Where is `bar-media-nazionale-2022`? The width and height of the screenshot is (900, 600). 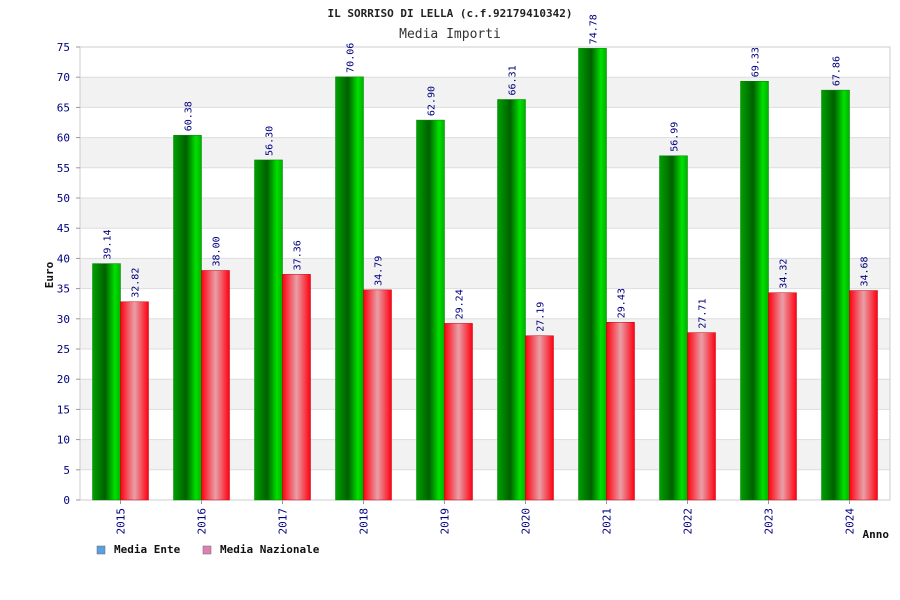 bar-media-nazionale-2022 is located at coordinates (701, 416).